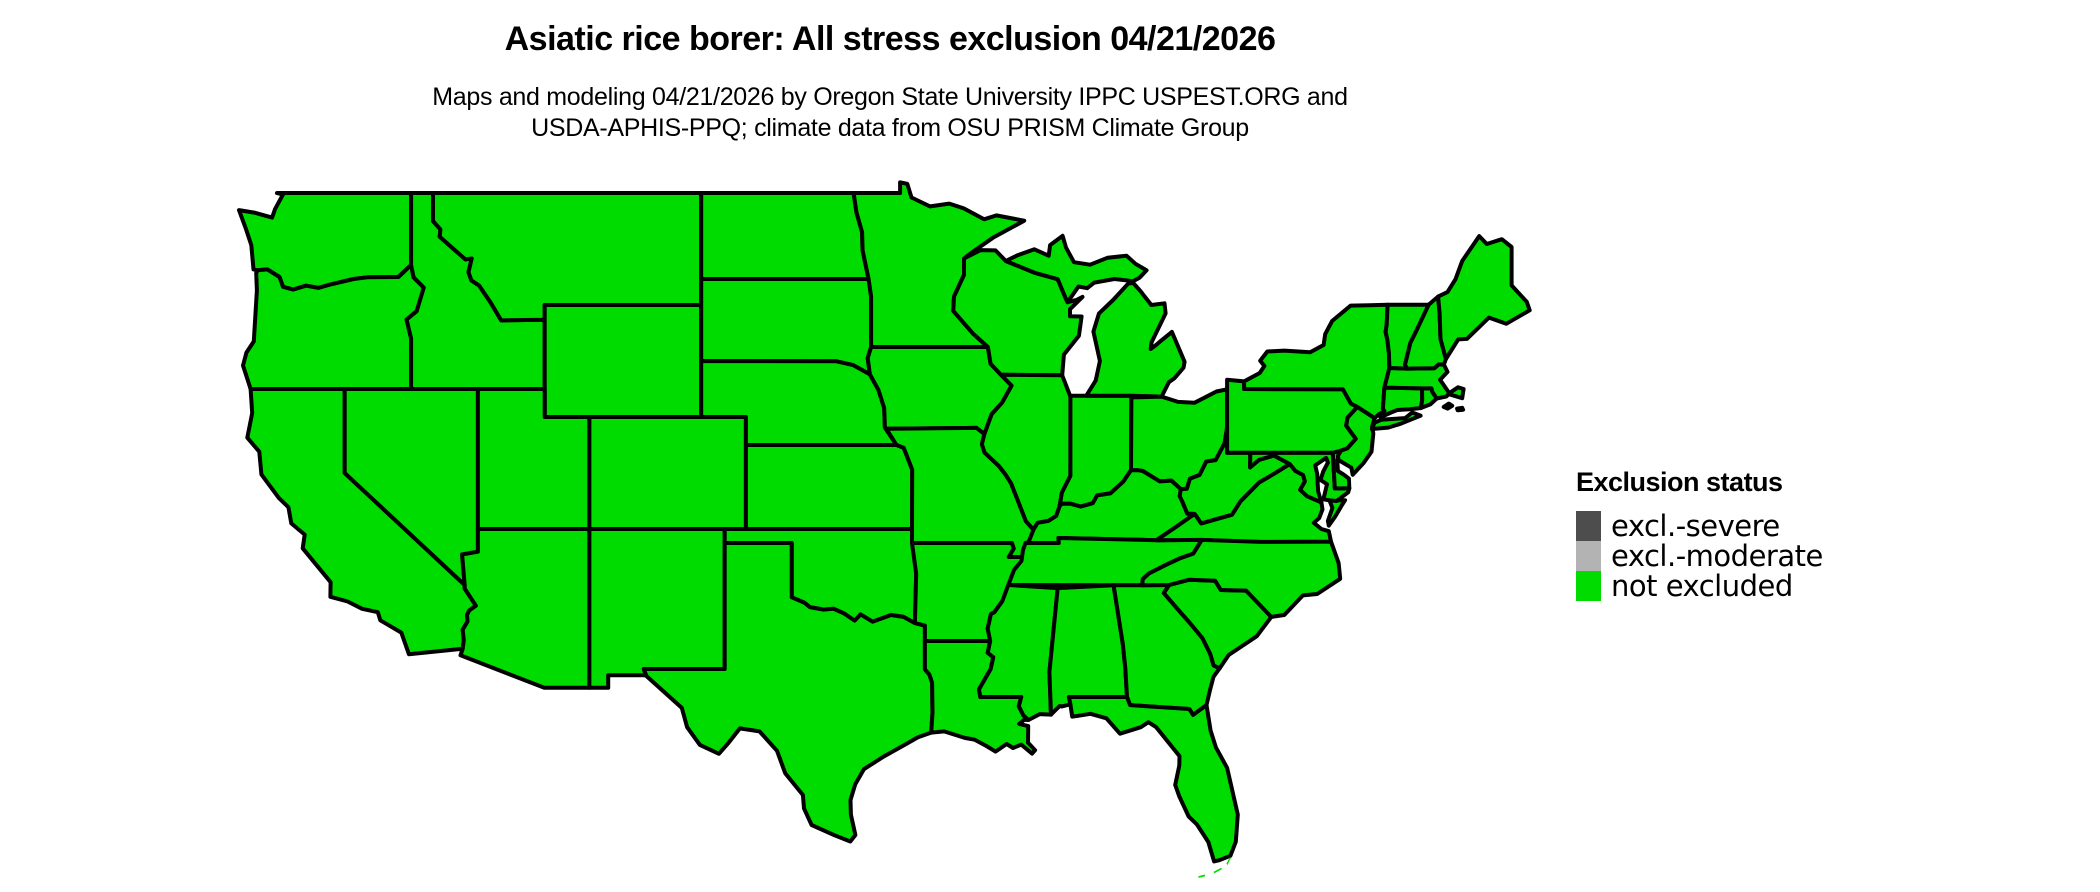 This screenshot has width=2100, height=892. What do you see at coordinates (1217, 870) in the screenshot?
I see `state-florida-keys-middle` at bounding box center [1217, 870].